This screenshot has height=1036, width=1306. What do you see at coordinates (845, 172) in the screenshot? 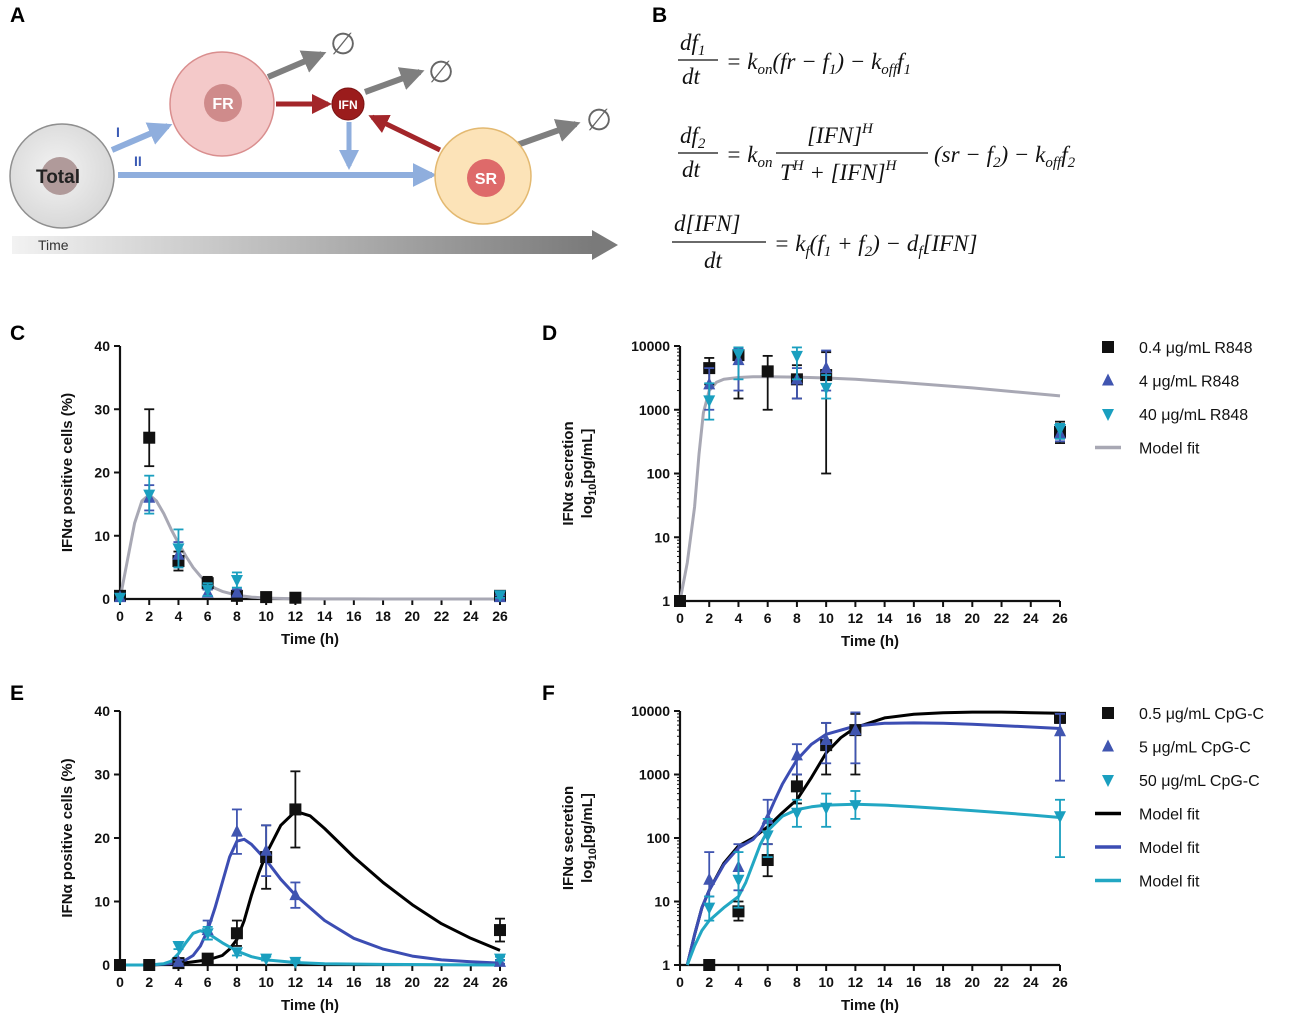
I see `eq2-frac-den-b: + [IFN]` at bounding box center [845, 172].